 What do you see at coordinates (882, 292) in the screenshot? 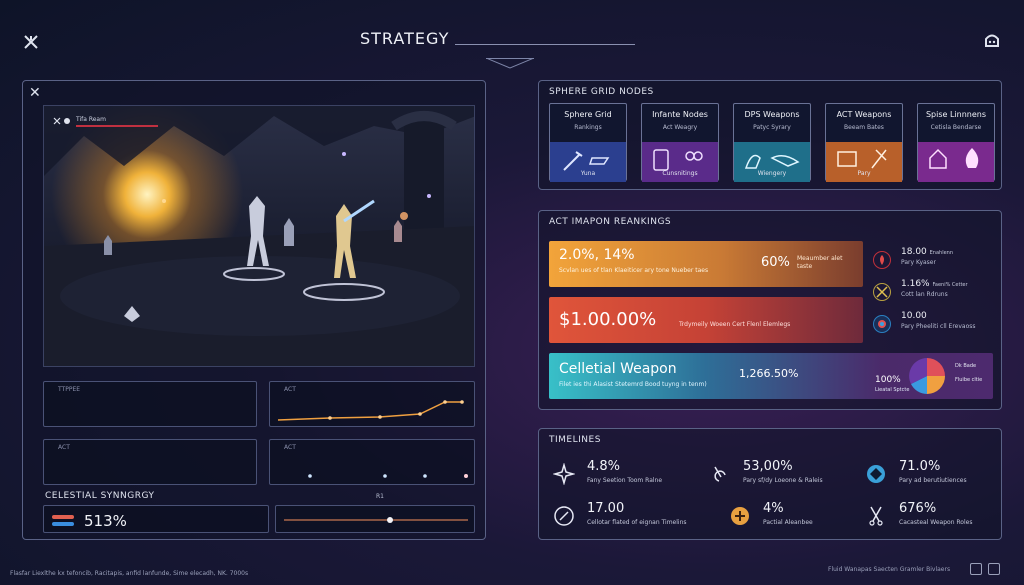
I see `cross-swords-icon` at bounding box center [882, 292].